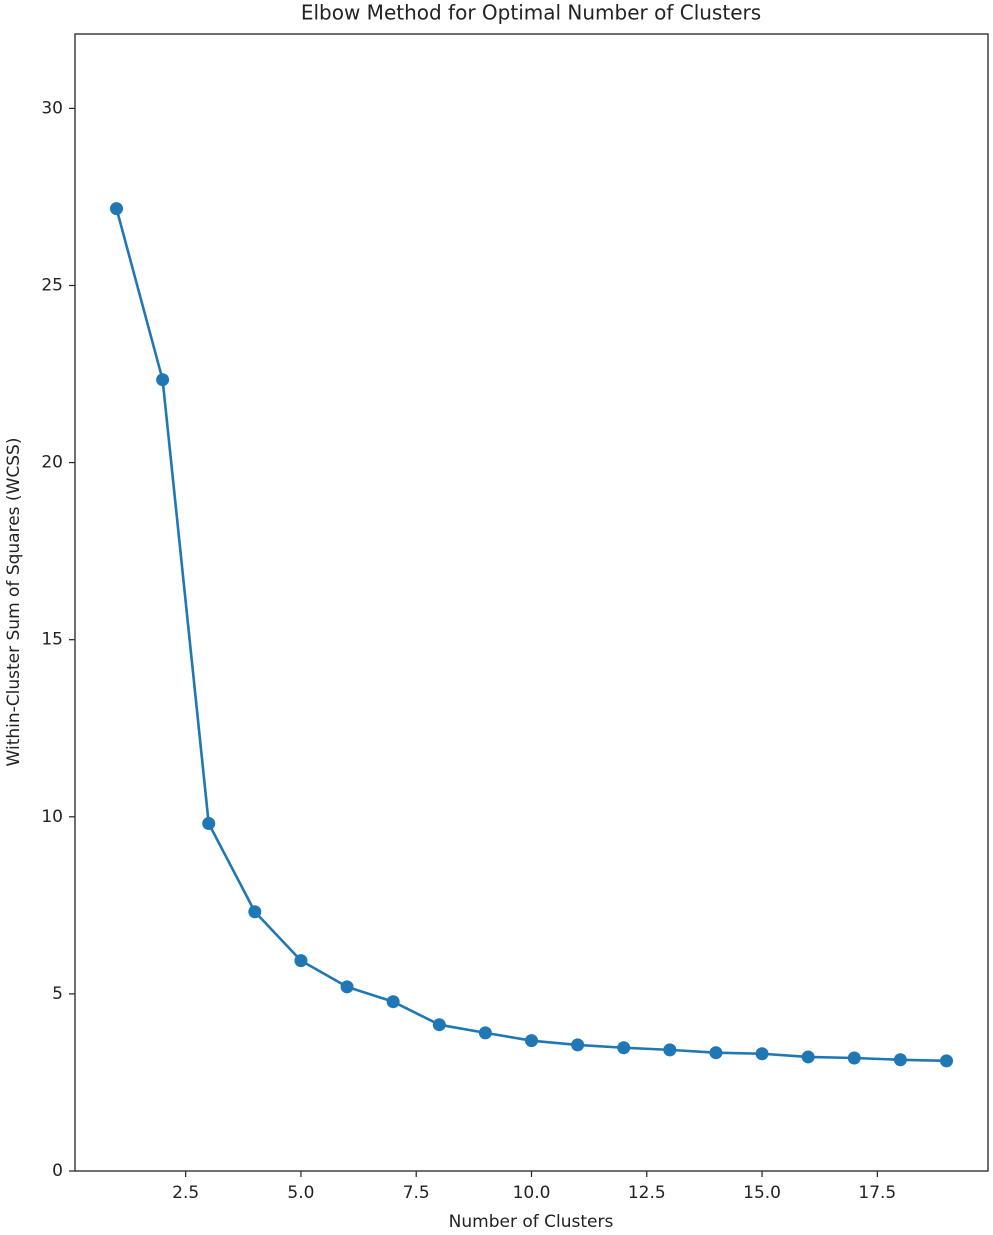 The height and width of the screenshot is (1235, 993). I want to click on y-tick-label: 30, so click(52, 108).